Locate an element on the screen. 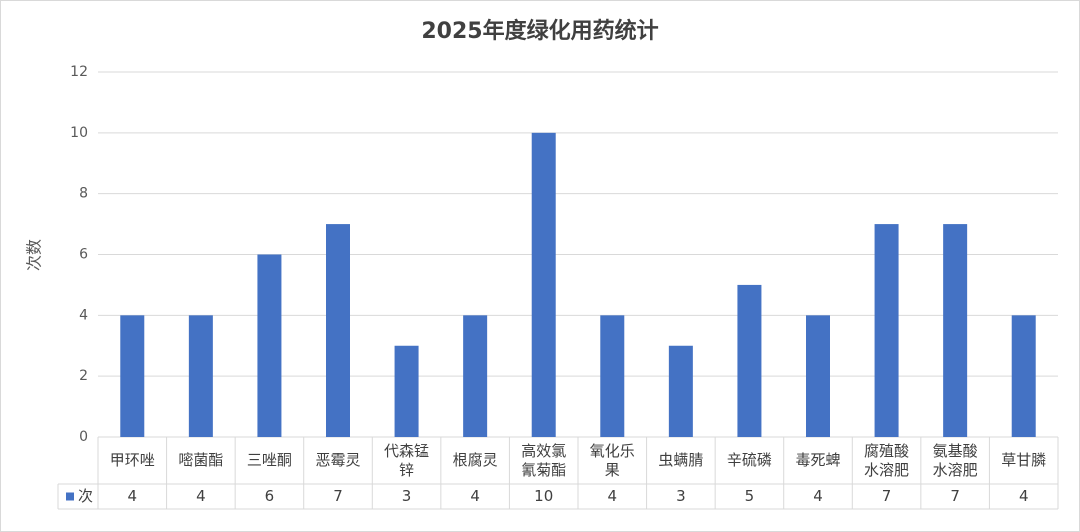 The image size is (1080, 532). category-text: 三唑酮 is located at coordinates (269, 460).